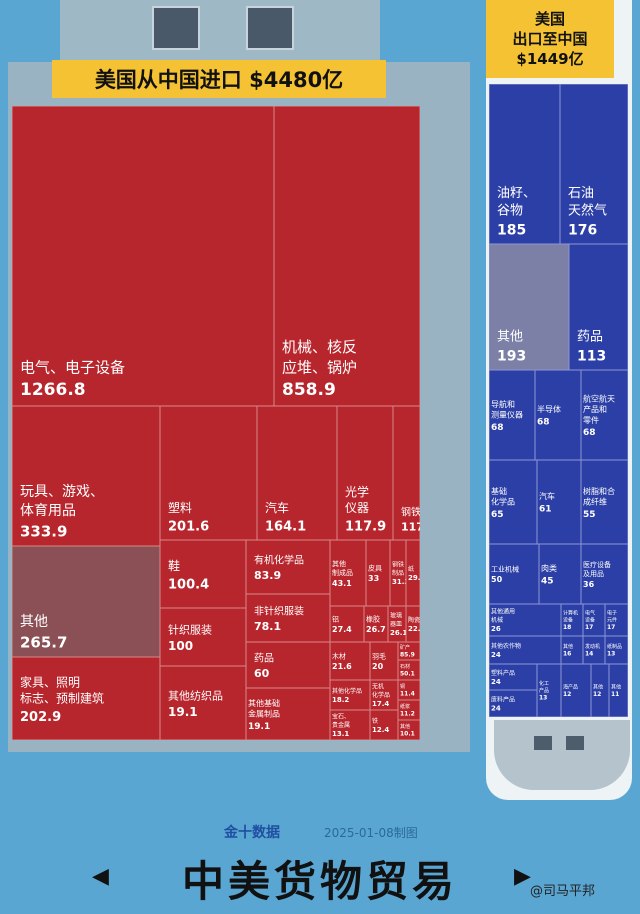 The image size is (640, 914). I want to click on export-label: 化工, so click(544, 683).